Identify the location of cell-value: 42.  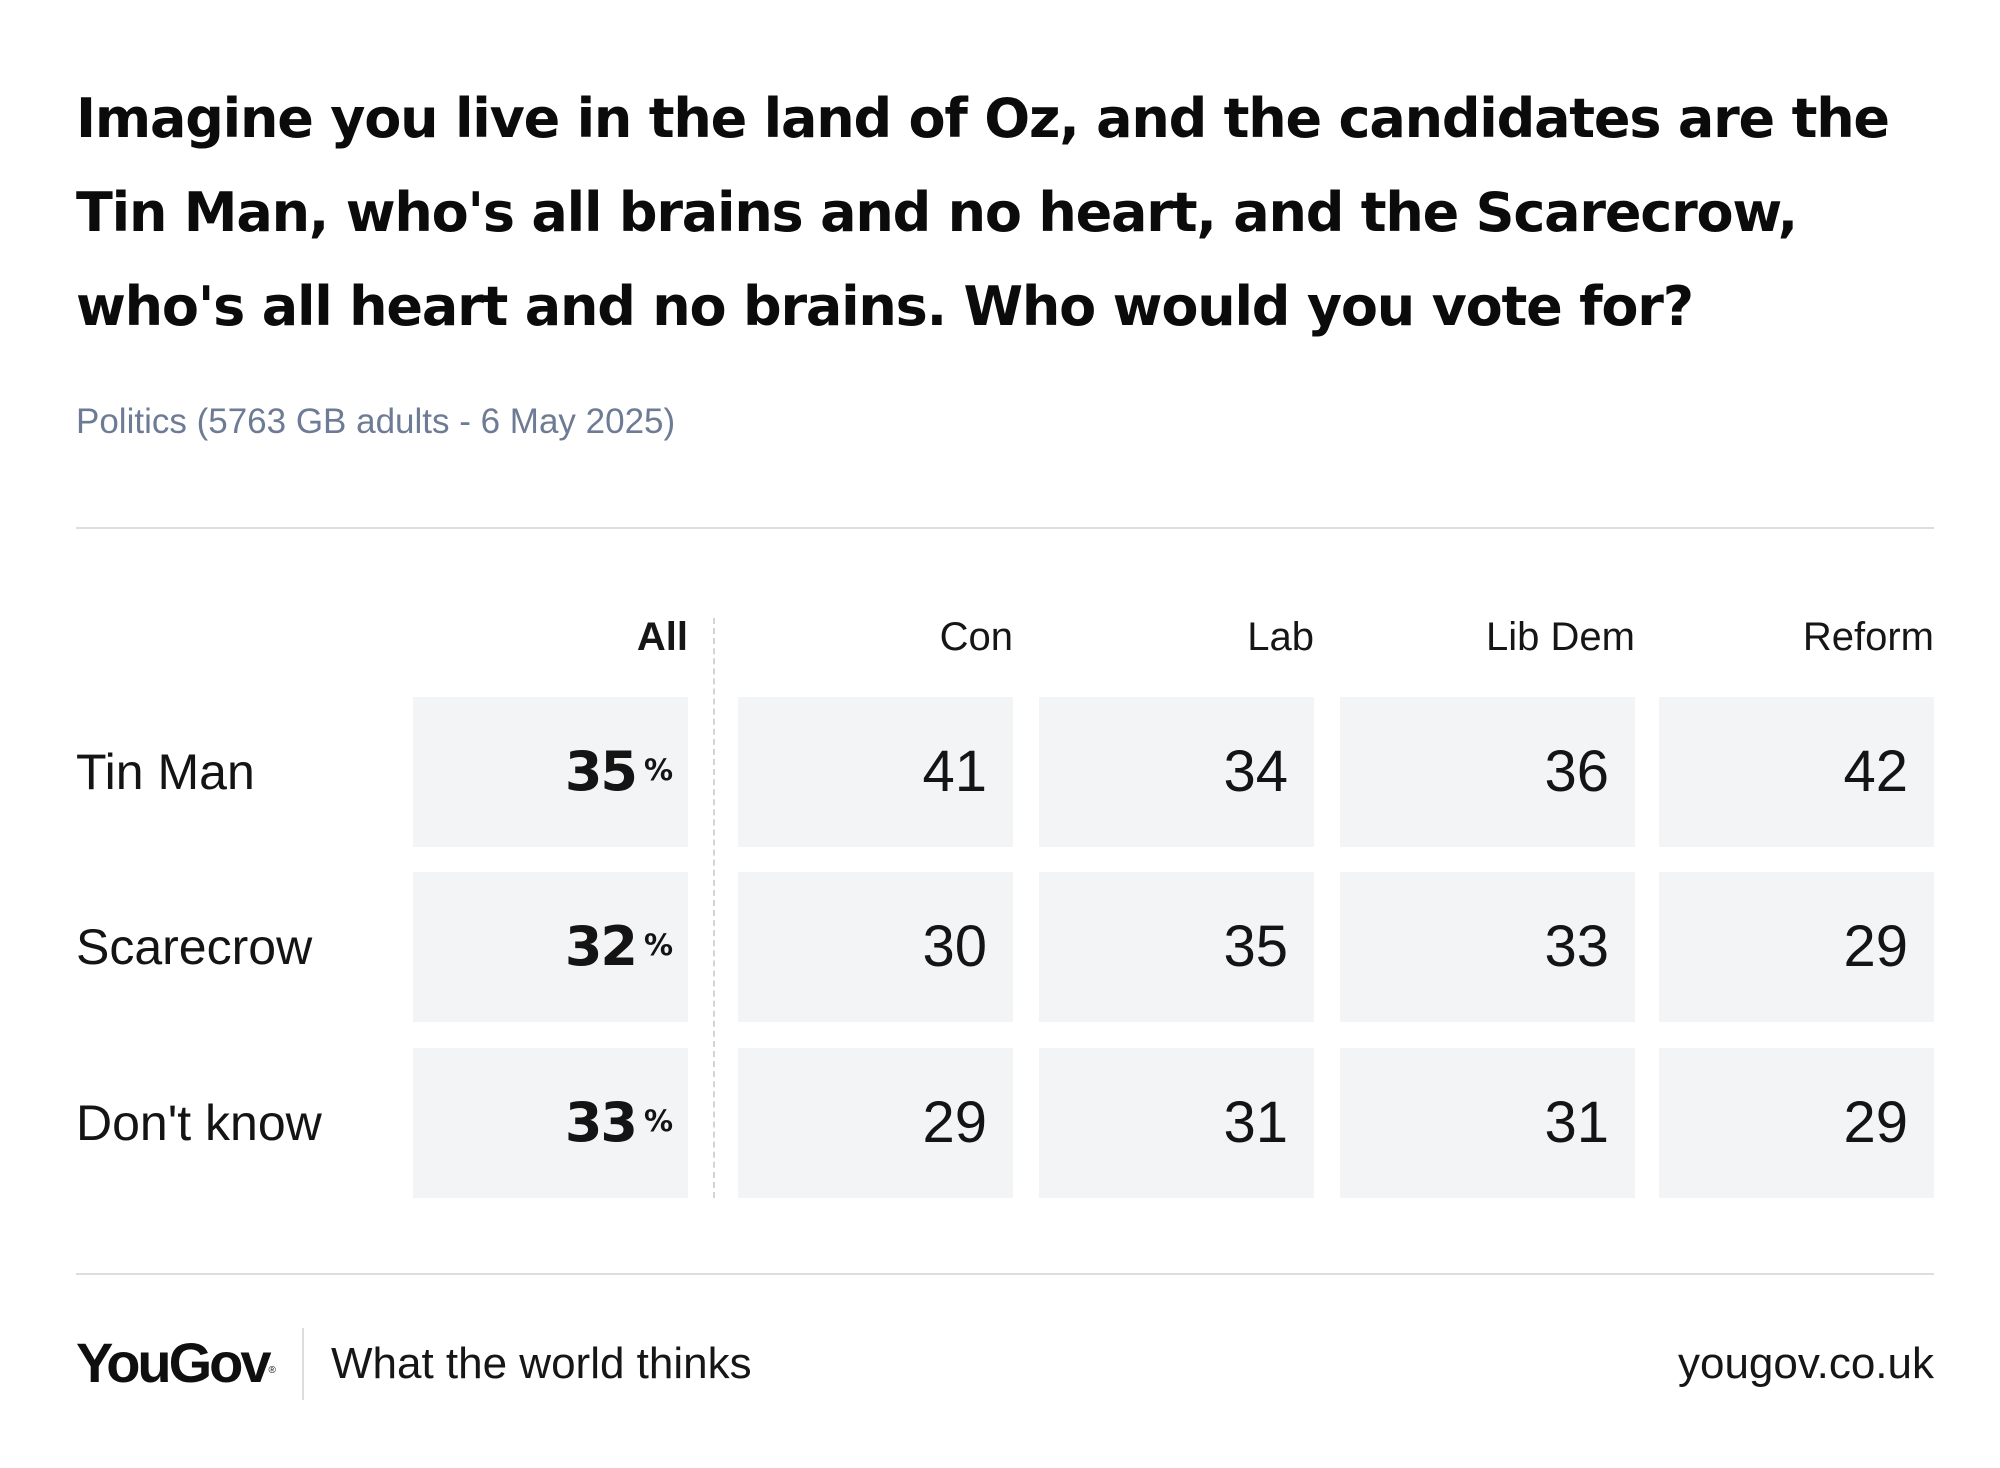
(1875, 771).